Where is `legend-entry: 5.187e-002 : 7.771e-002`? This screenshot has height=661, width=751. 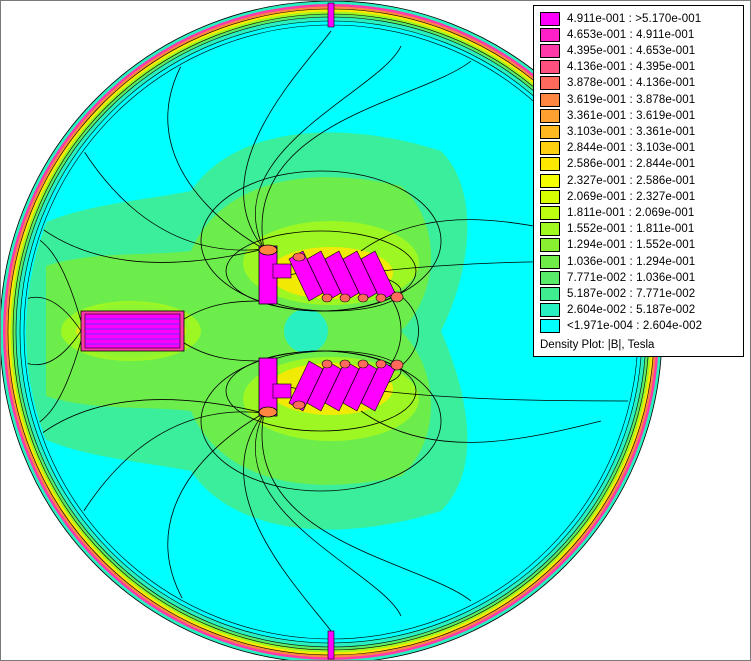
legend-entry: 5.187e-002 : 7.771e-002 is located at coordinates (617, 293).